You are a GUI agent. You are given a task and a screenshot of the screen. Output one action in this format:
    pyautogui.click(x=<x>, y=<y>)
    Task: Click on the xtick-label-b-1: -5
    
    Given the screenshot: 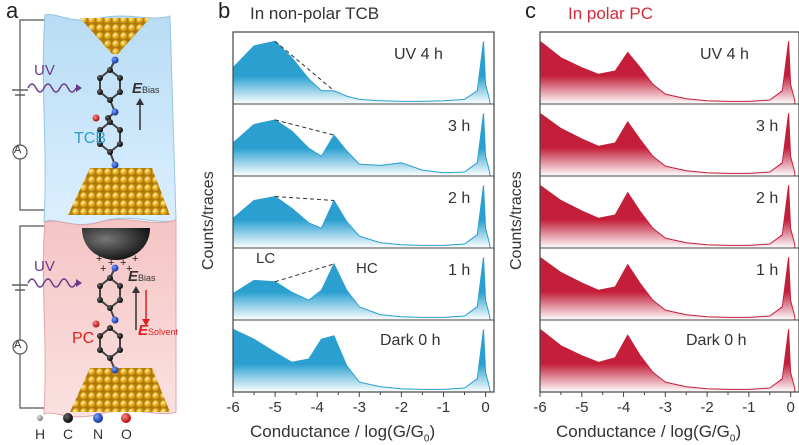 What is the action you would take?
    pyautogui.click(x=274, y=407)
    